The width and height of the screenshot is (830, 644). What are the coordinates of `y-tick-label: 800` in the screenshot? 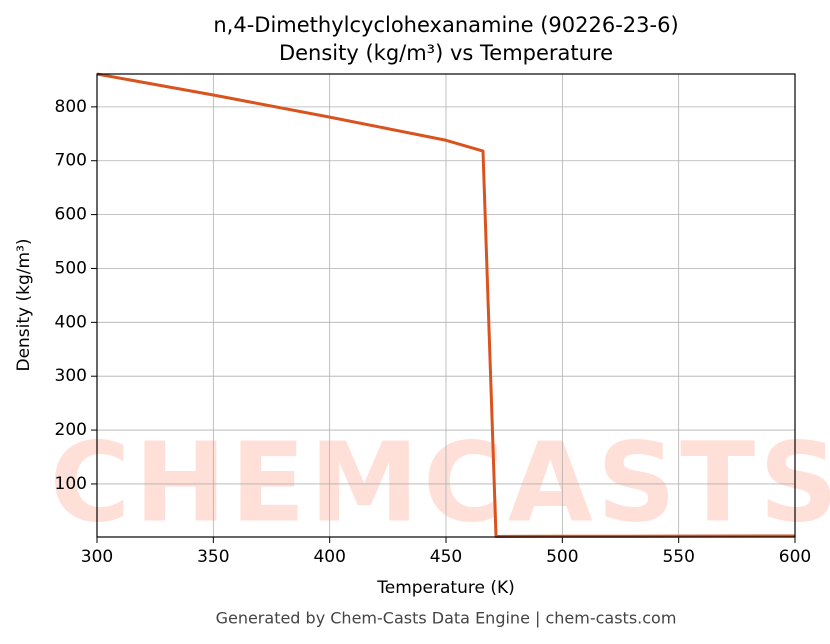 It's located at (71, 107).